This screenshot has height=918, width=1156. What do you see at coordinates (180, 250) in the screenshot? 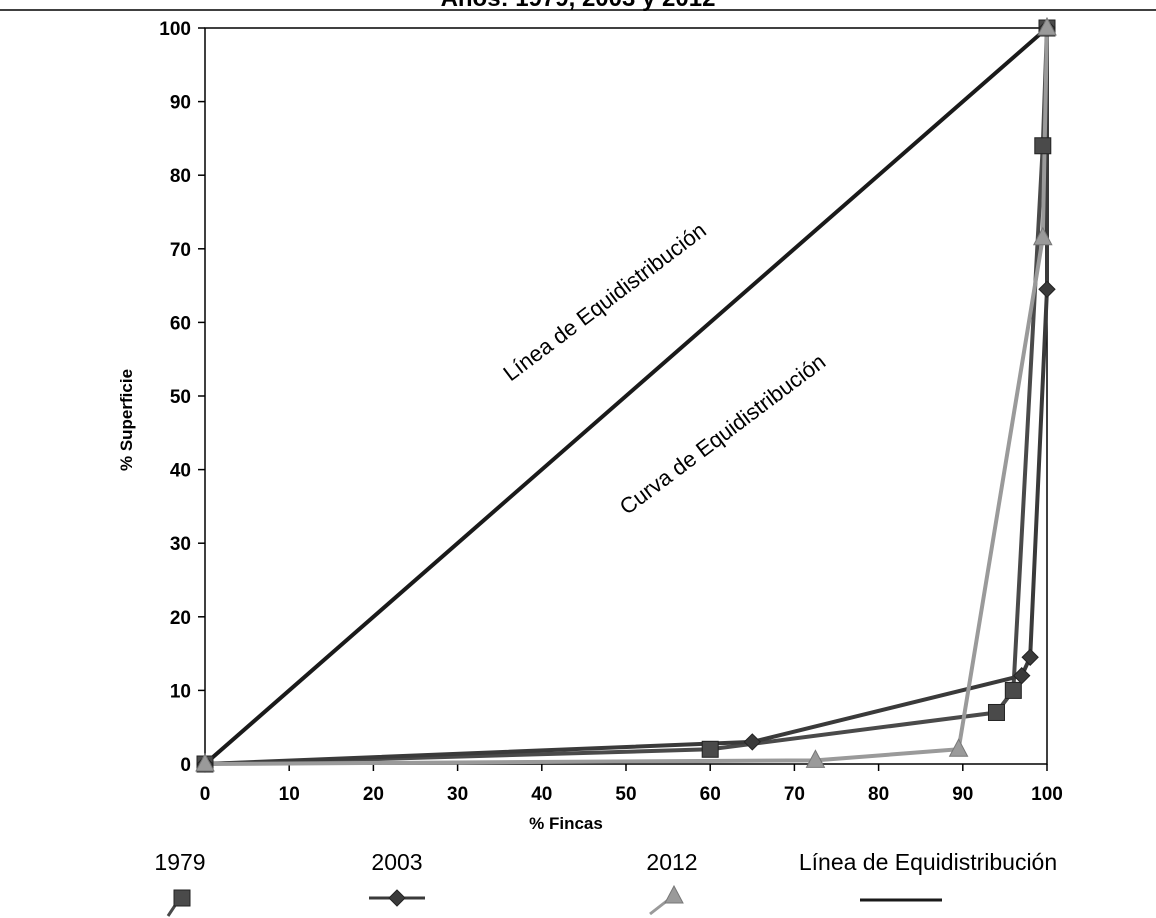
I see `y-tick-label: 70` at bounding box center [180, 250].